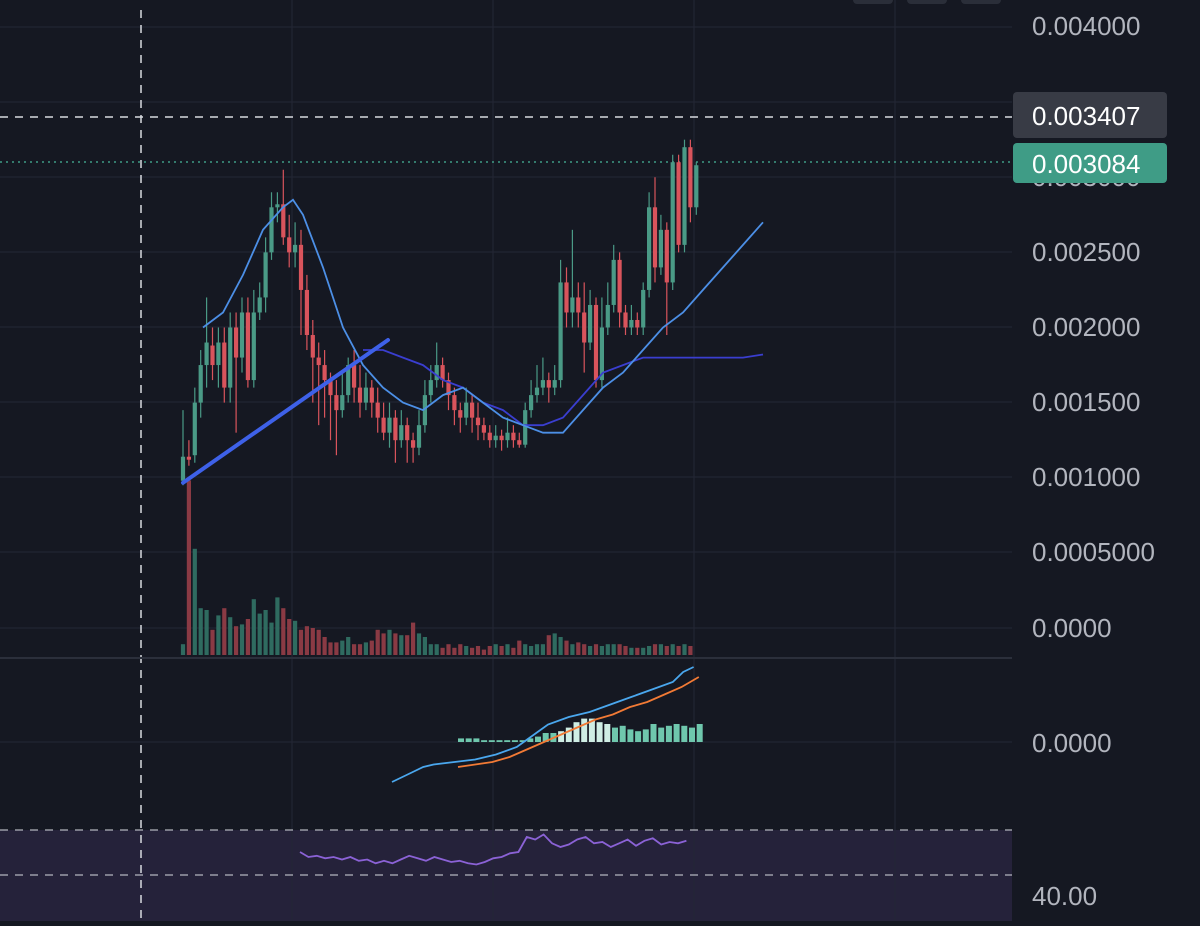 The image size is (1200, 926). I want to click on macd-signal-line, so click(578, 722).